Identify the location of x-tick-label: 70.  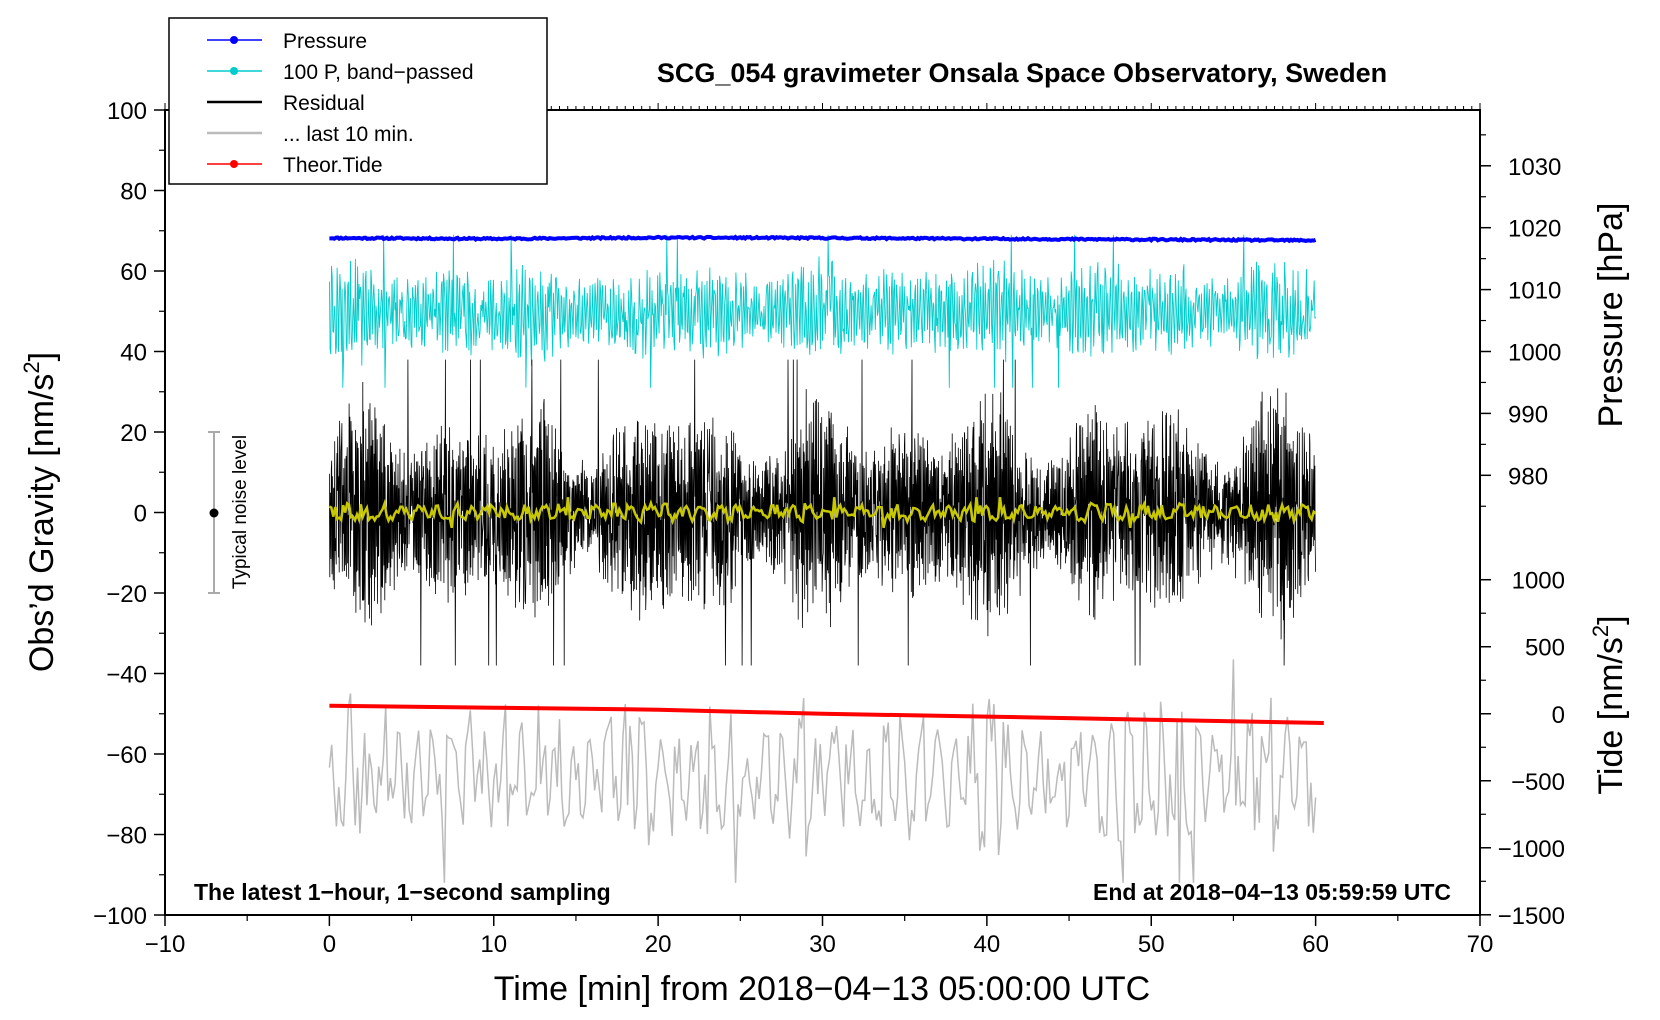
(1480, 944).